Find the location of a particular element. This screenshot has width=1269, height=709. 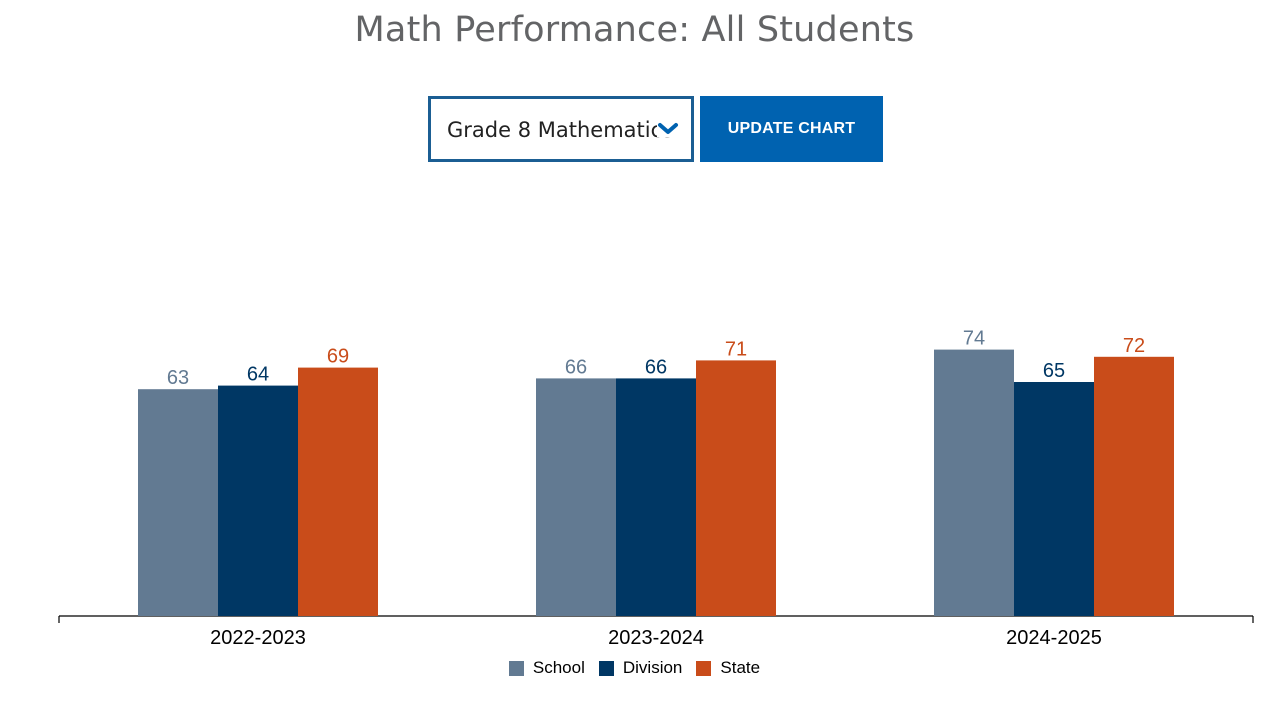

subject-select: Grade 8 Mathematics is located at coordinates (561, 129).